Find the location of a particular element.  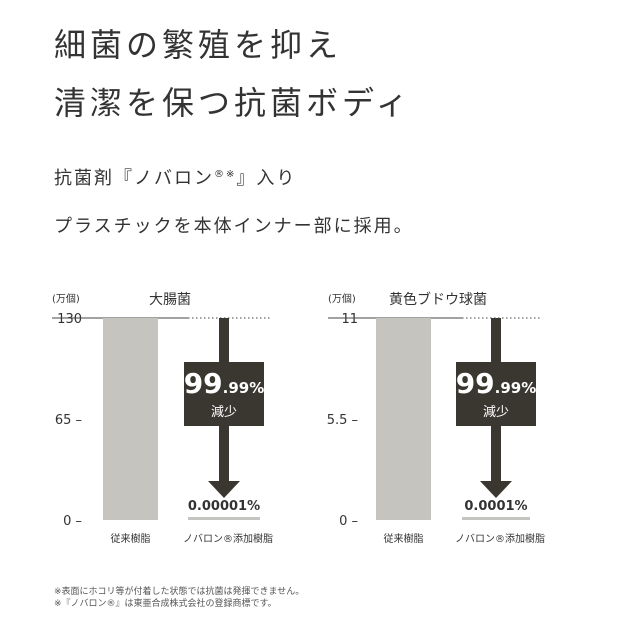

y-tick-label: 5.5 – is located at coordinates (342, 420).